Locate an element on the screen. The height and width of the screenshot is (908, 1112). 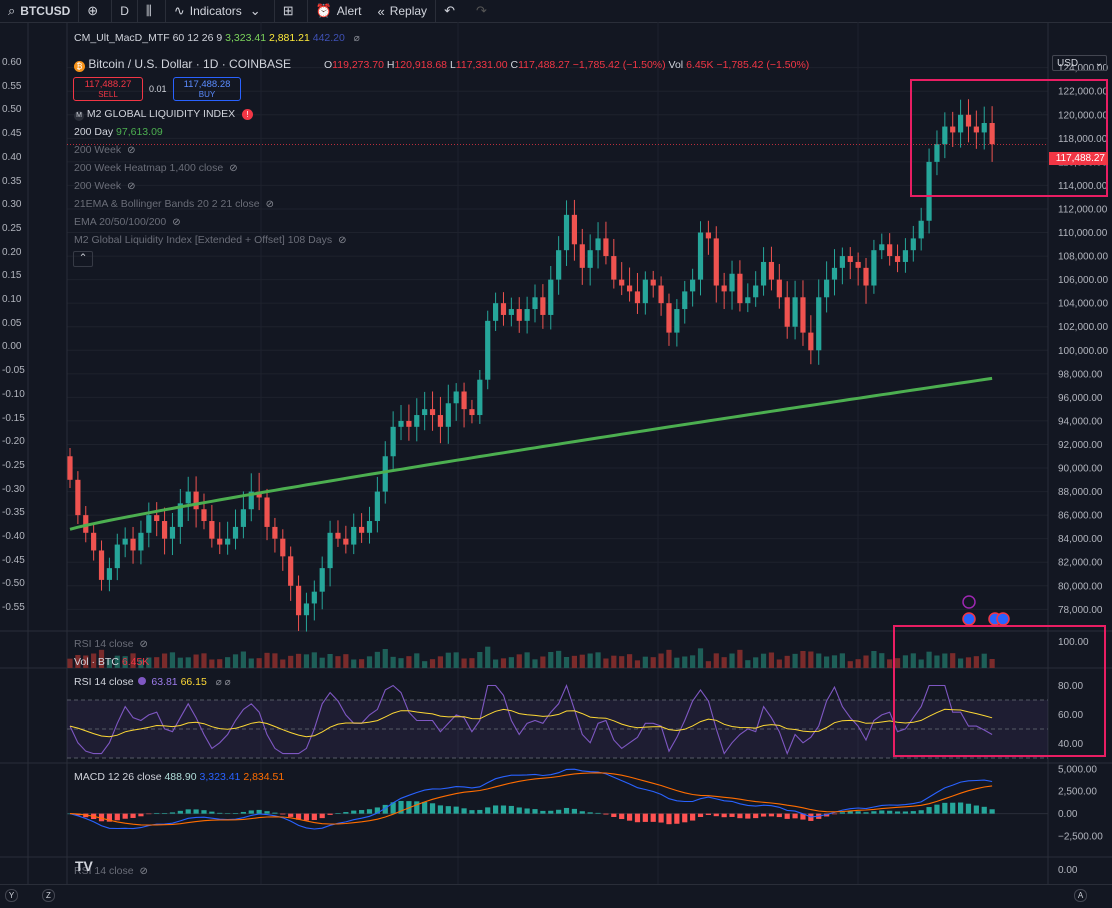
rewind-icon: « is located at coordinates (381, 11).